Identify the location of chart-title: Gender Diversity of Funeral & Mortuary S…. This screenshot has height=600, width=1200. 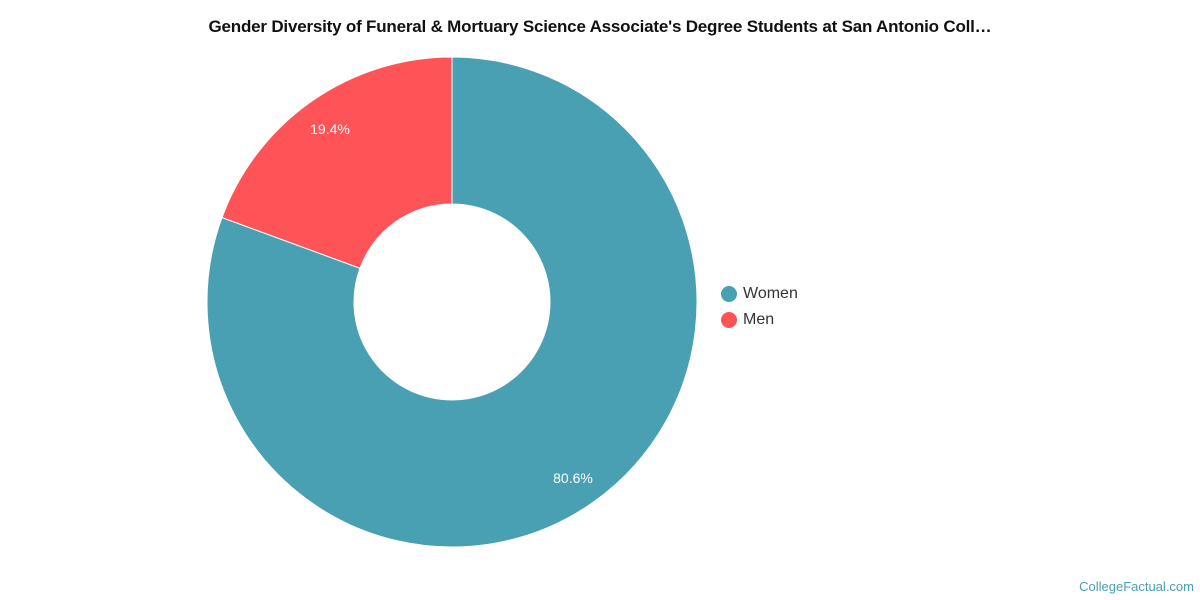
(600, 26).